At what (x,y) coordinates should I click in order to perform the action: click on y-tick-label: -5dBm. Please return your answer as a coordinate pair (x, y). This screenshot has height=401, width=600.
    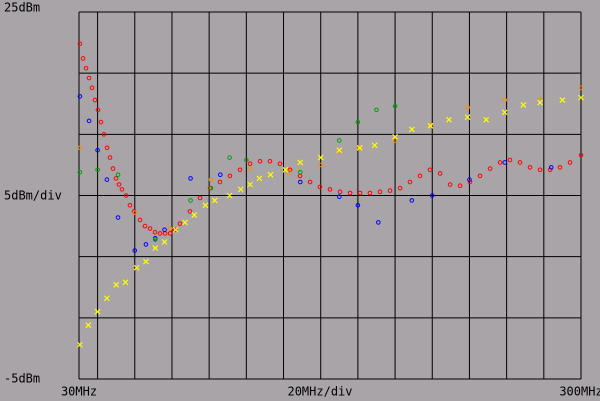
    Looking at the image, I should click on (22, 379).